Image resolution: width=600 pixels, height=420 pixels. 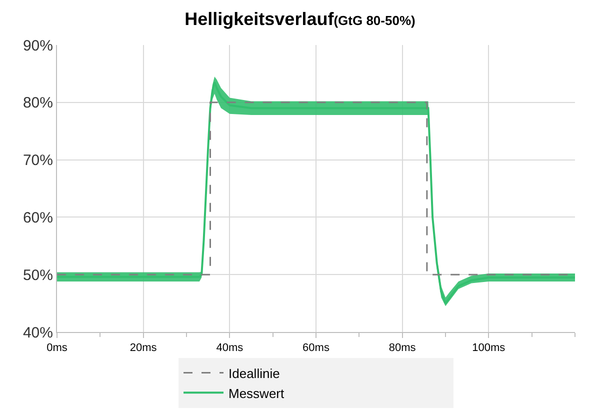 I want to click on x-tick-label: 80ms, so click(x=402, y=348).